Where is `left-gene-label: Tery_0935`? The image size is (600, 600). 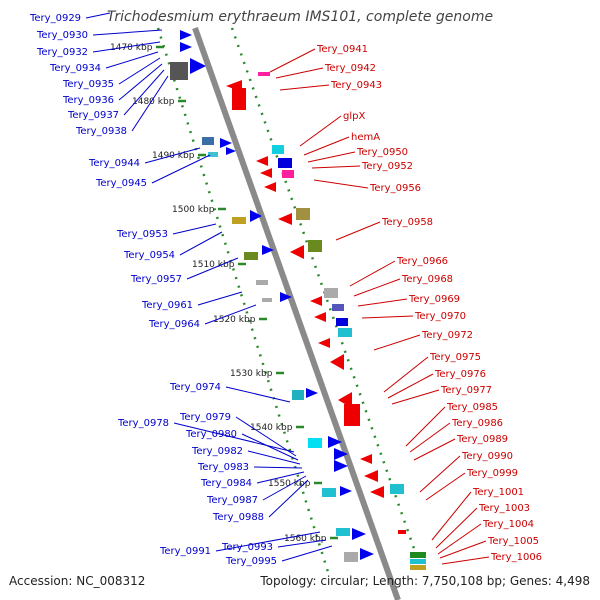 left-gene-label: Tery_0935 is located at coordinates (88, 84).